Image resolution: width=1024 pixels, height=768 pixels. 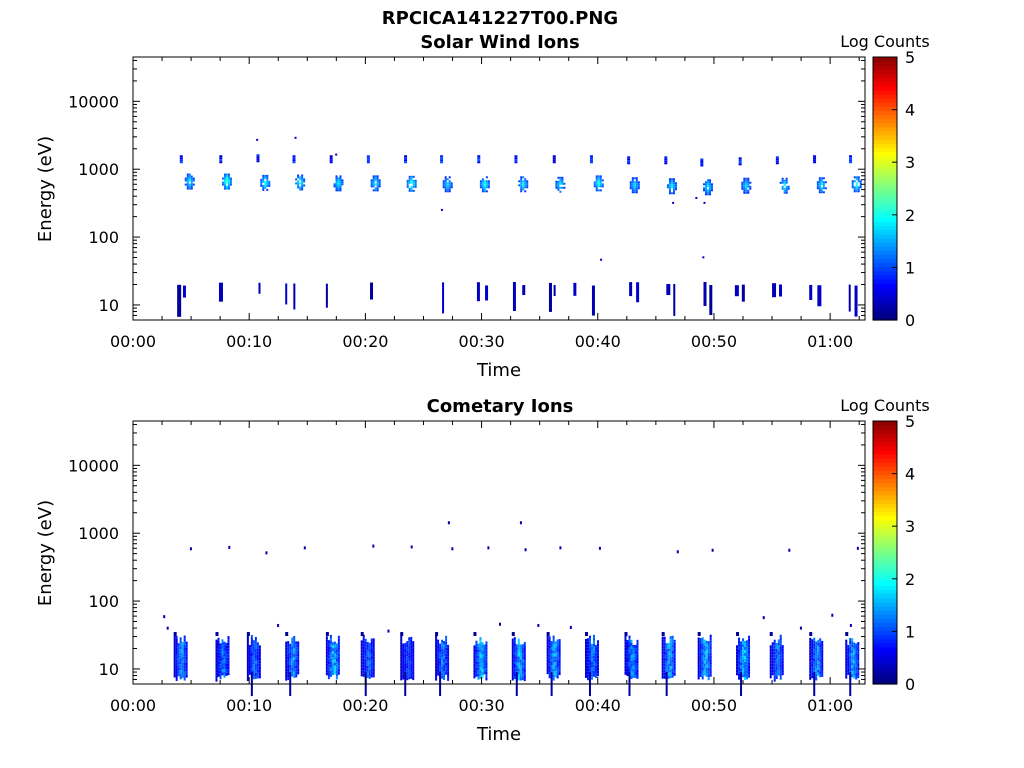 I want to click on sparse-count, so click(x=278, y=625).